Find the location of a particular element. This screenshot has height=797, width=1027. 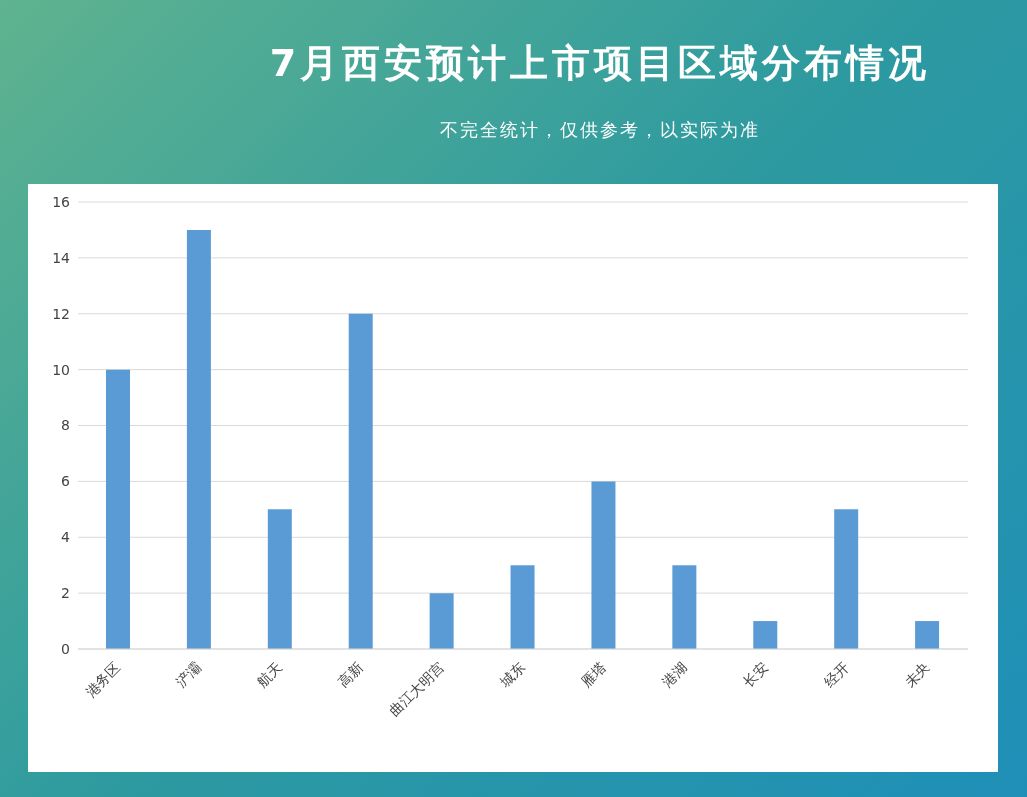

y-tick-label: 4 is located at coordinates (66, 537).